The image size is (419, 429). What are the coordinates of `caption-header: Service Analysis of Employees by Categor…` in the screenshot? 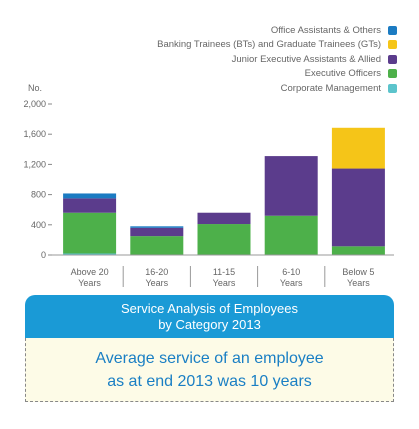 It's located at (209, 316).